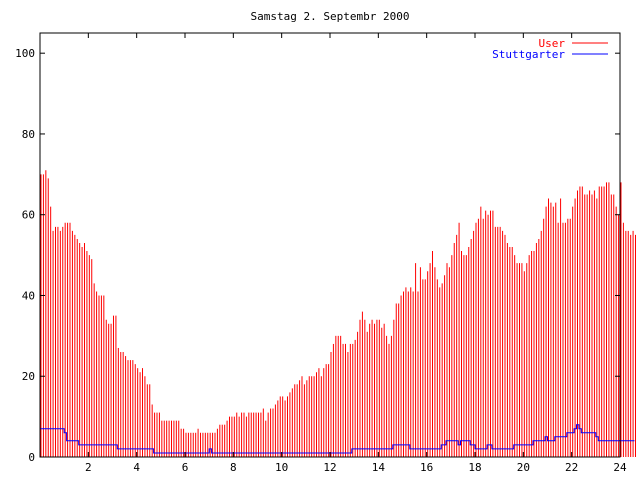 This screenshot has width=640, height=480. I want to click on series-stuttgarter, so click(337, 439).